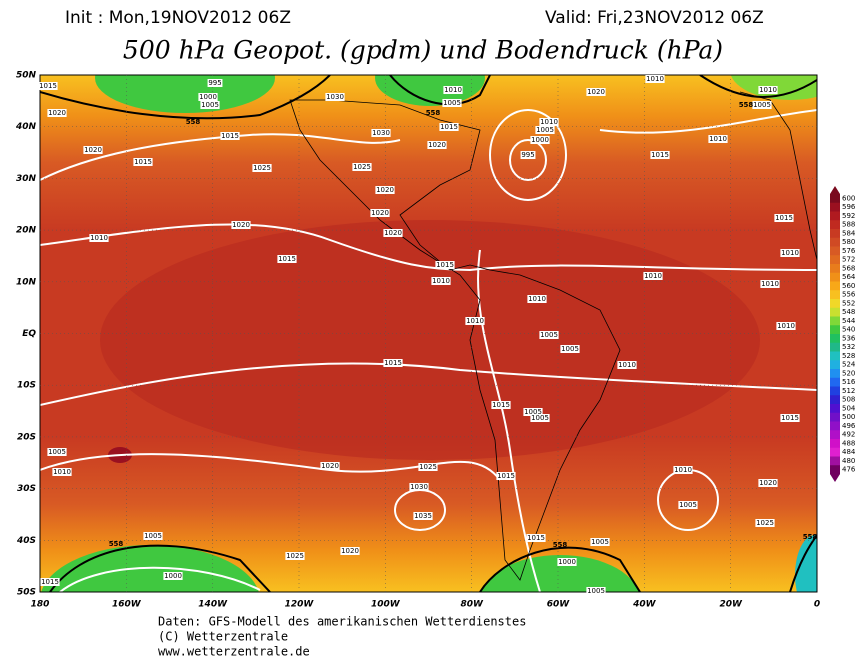 The width and height of the screenshot is (867, 671). I want to click on colorbar-label: 528, so click(848, 356).